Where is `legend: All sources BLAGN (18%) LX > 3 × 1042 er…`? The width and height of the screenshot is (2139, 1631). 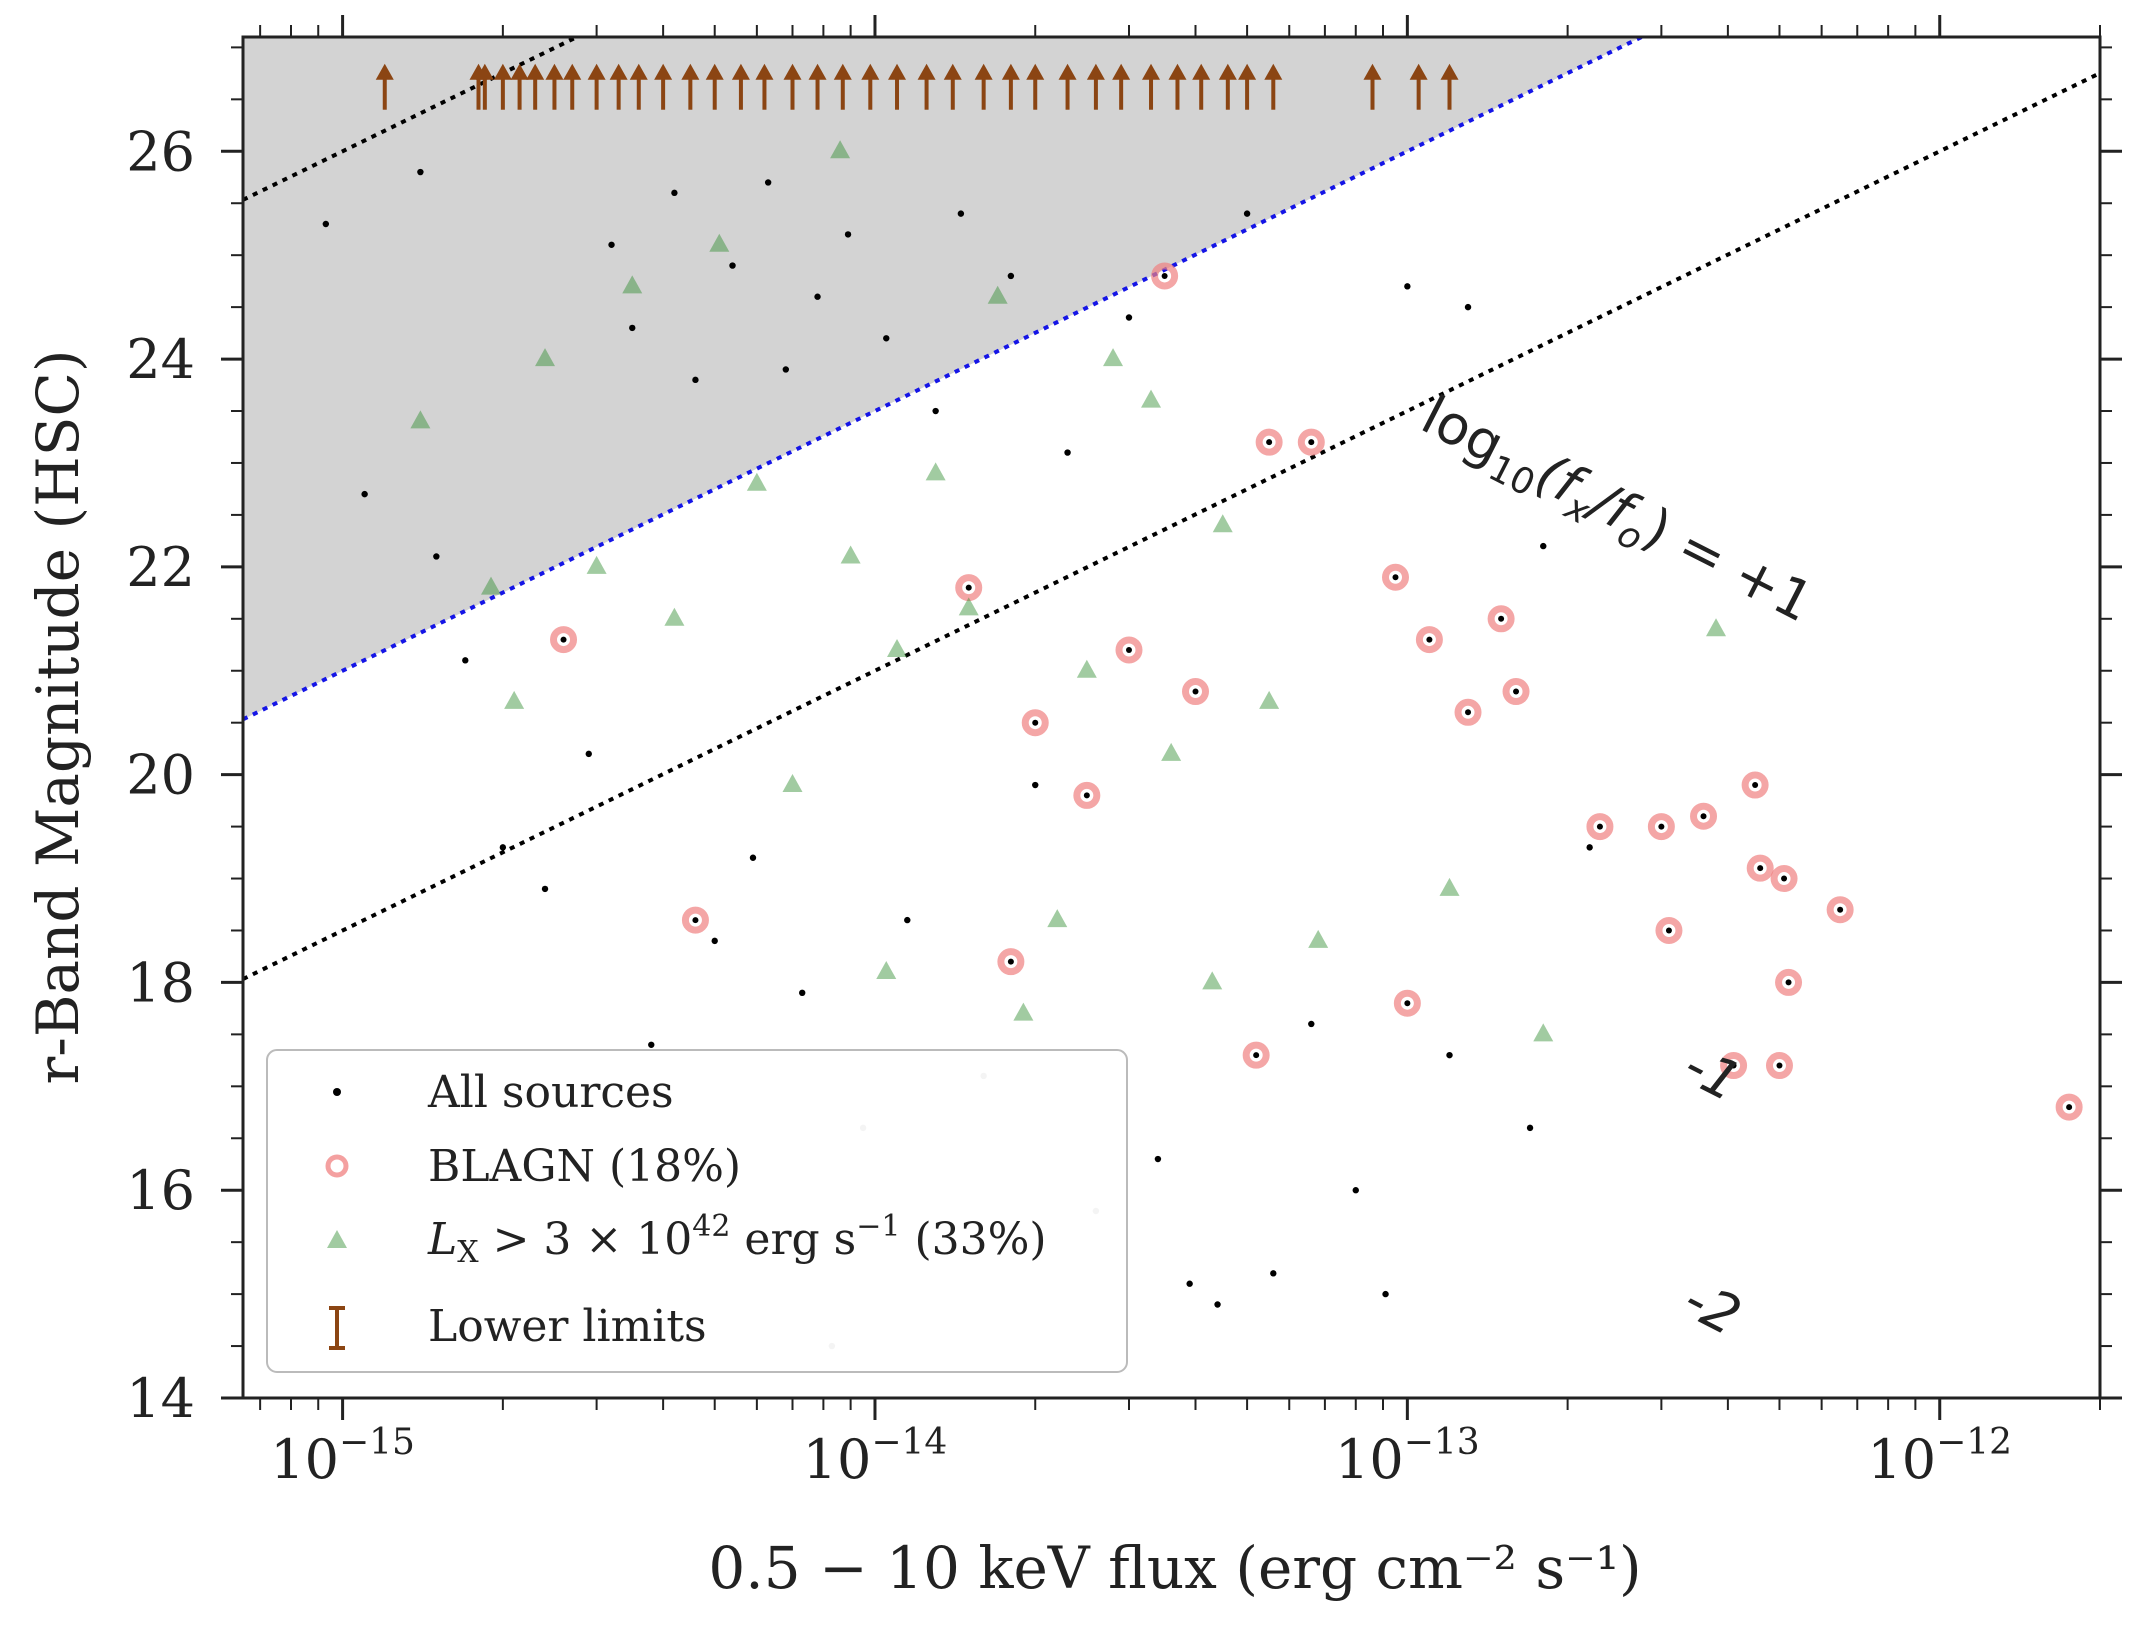
legend: All sources BLAGN (18%) LX > 3 × 1042 er… is located at coordinates (697, 1211).